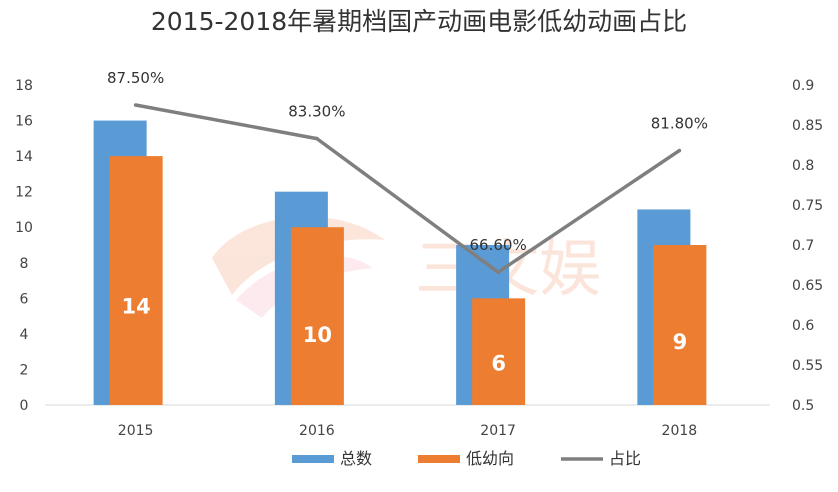  Describe the element at coordinates (803, 406) in the screenshot. I see `right-tick-label: 0.5` at that location.